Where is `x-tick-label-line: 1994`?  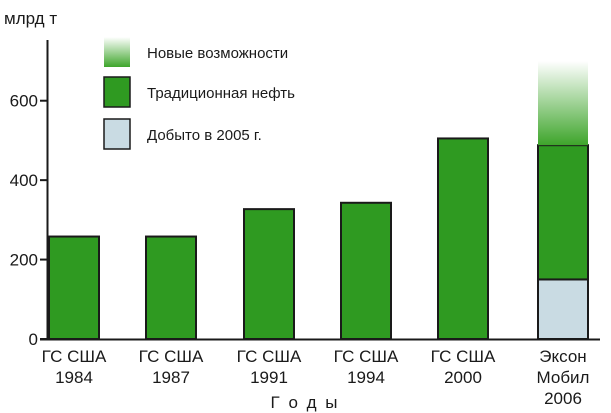 x-tick-label-line: 1994 is located at coordinates (366, 377).